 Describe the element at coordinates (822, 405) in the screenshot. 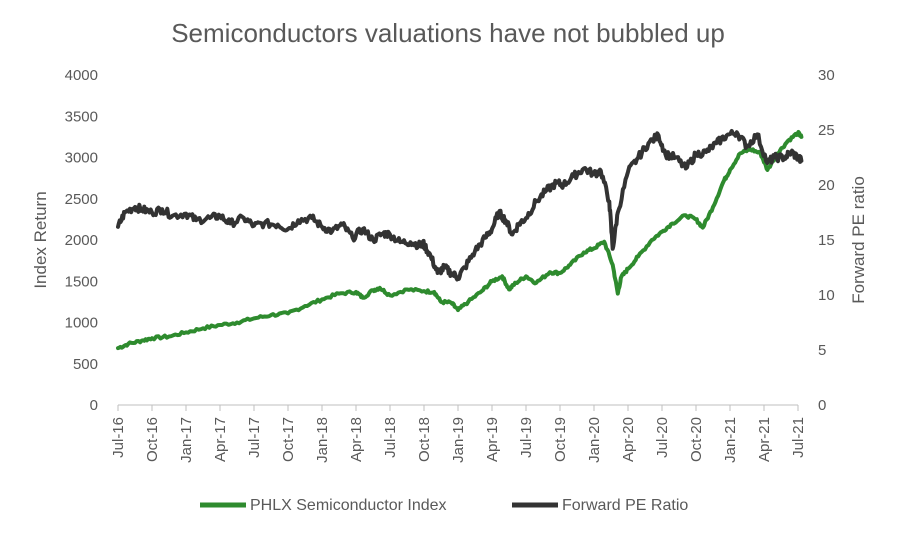

I see `y-right-tick-label: 0` at that location.